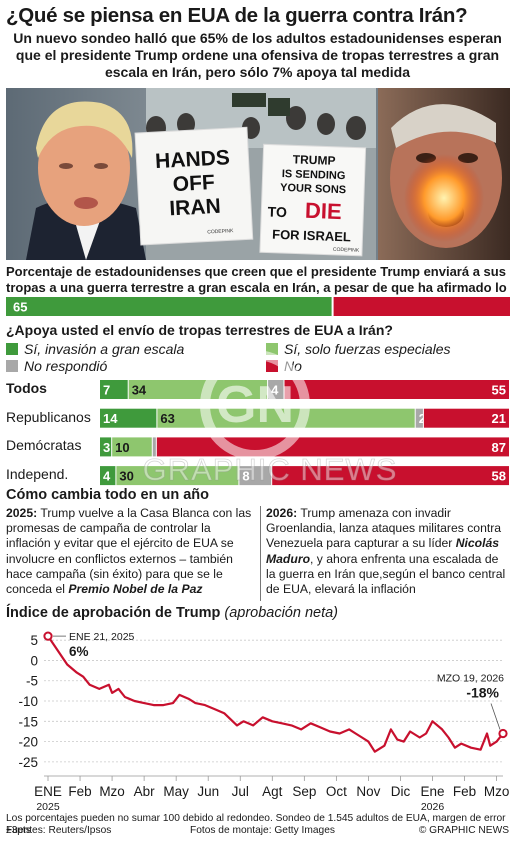 Image resolution: width=515 pixels, height=843 pixels. Describe the element at coordinates (346, 250) in the screenshot. I see `sign2-small: CODEPINK` at that location.